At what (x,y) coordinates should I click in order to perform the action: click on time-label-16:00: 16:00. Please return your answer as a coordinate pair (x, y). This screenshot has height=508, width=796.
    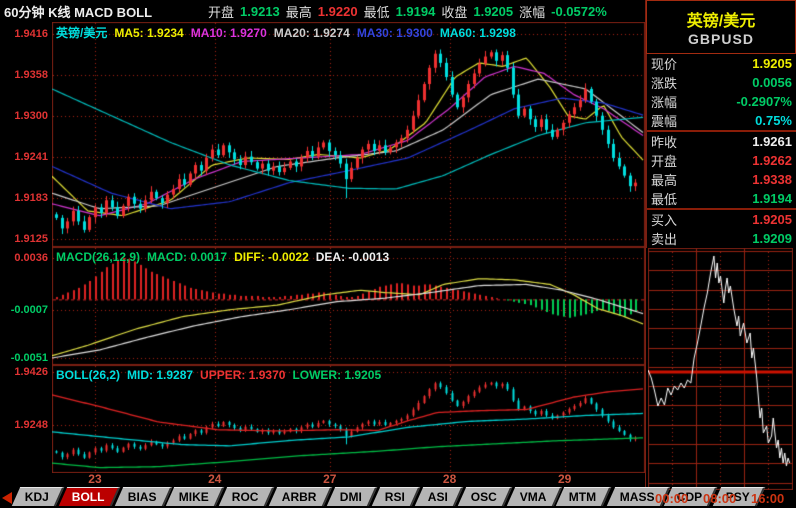
    Looking at the image, I should click on (768, 498).